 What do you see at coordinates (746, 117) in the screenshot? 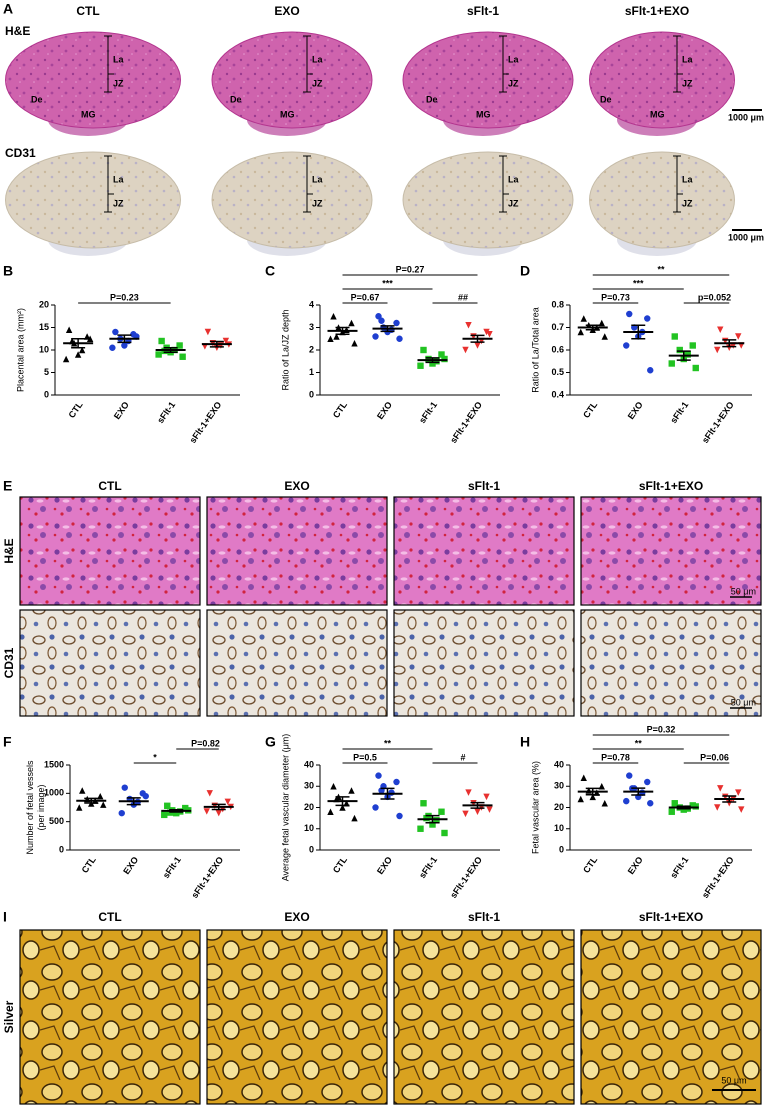
I see `scale-bar-label: 1000 μm` at bounding box center [746, 117].